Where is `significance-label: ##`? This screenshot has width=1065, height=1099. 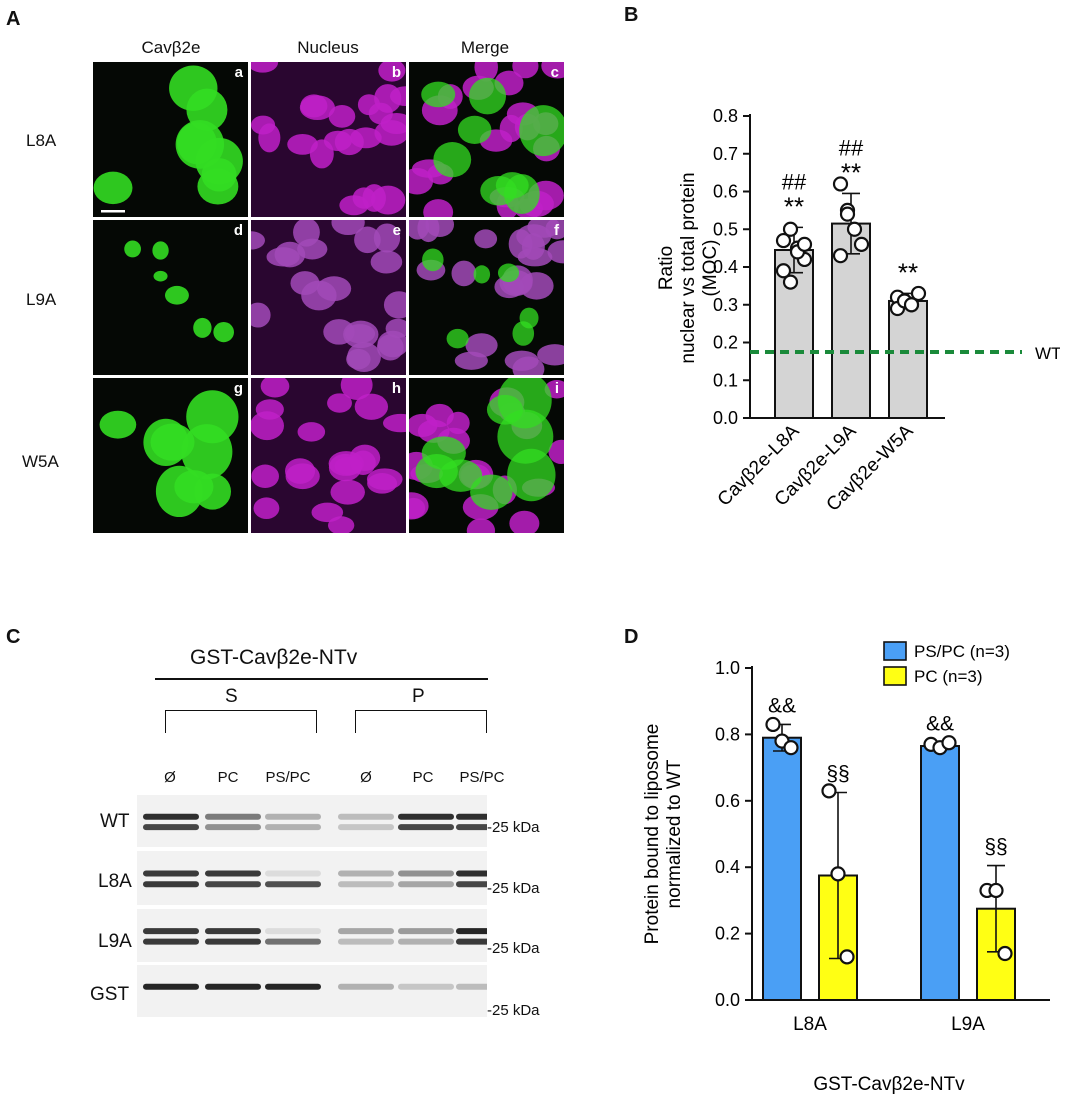 significance-label: ## is located at coordinates (794, 181).